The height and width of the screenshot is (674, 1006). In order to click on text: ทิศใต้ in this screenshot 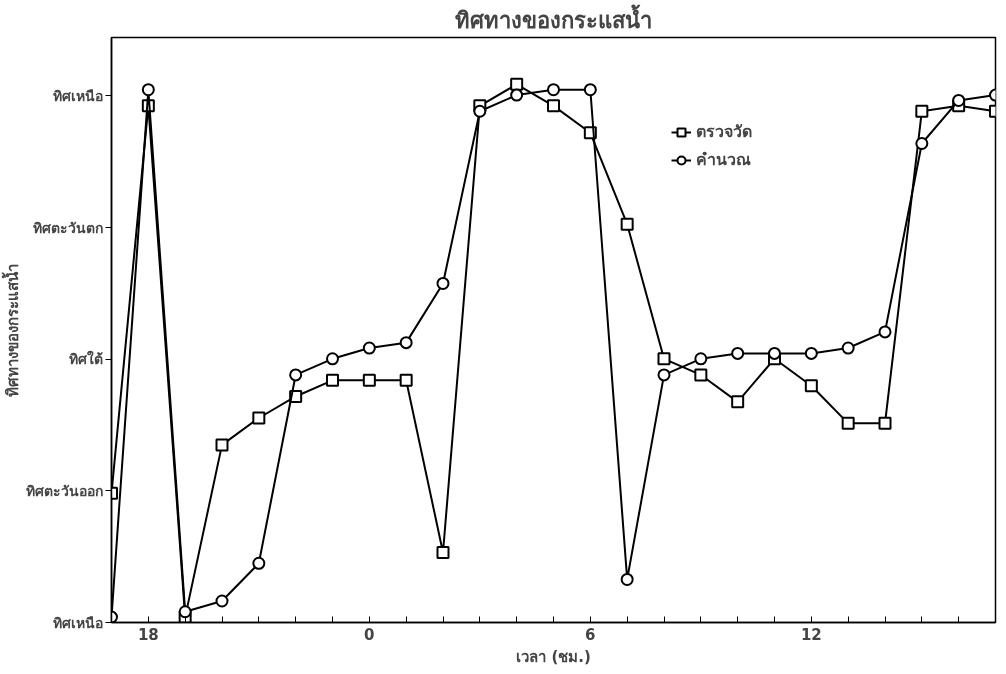, I will do `click(85, 359)`.